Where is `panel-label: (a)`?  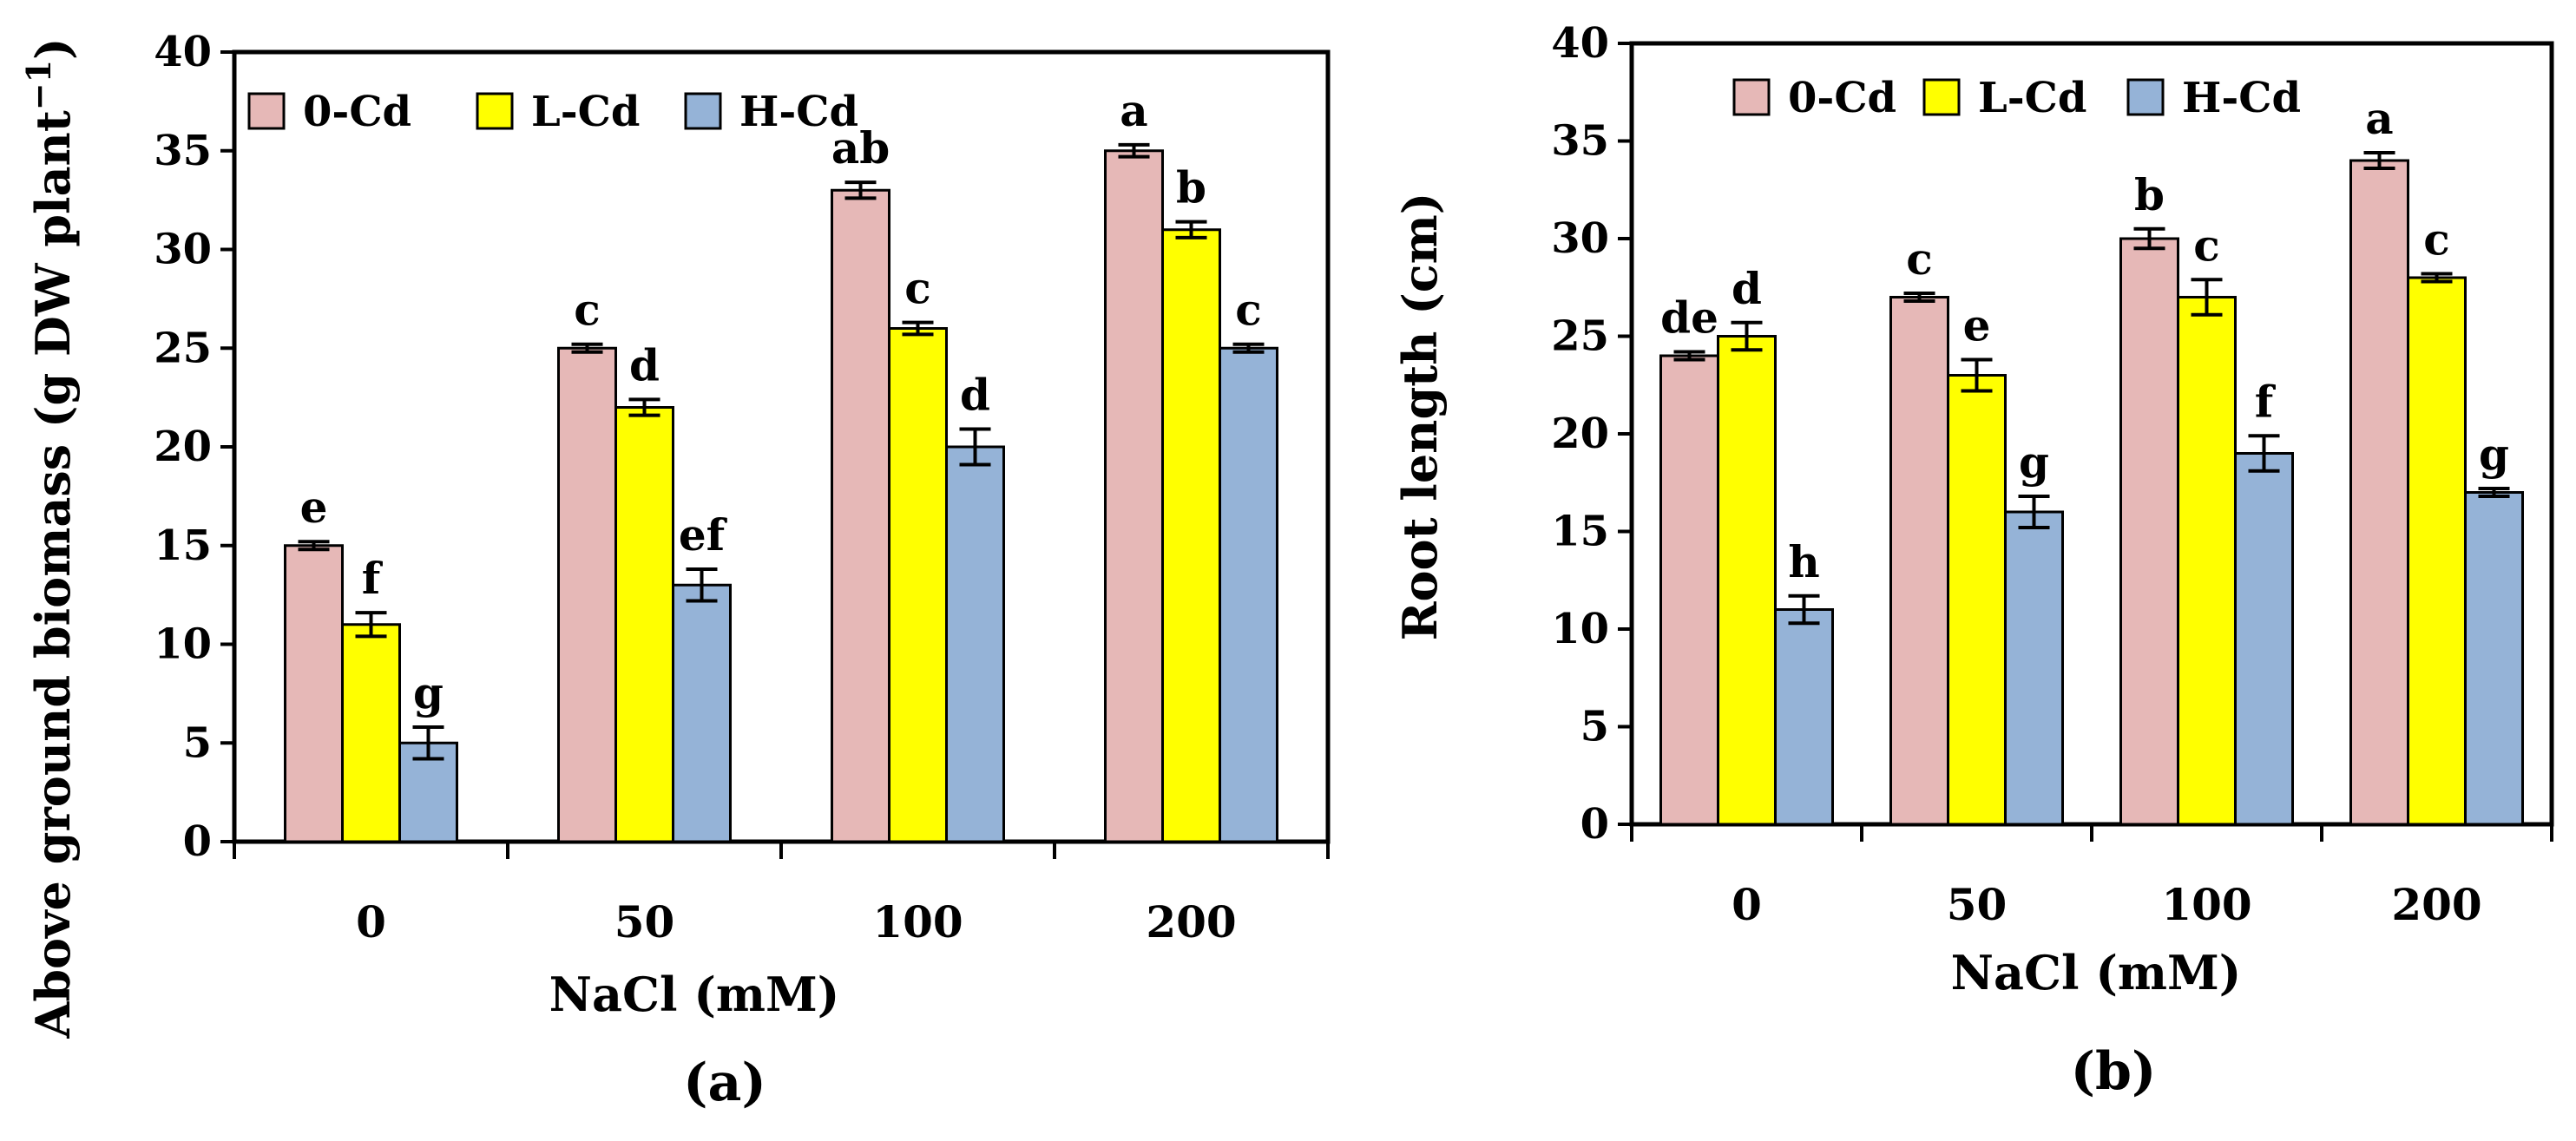
panel-label: (a) is located at coordinates (724, 1082).